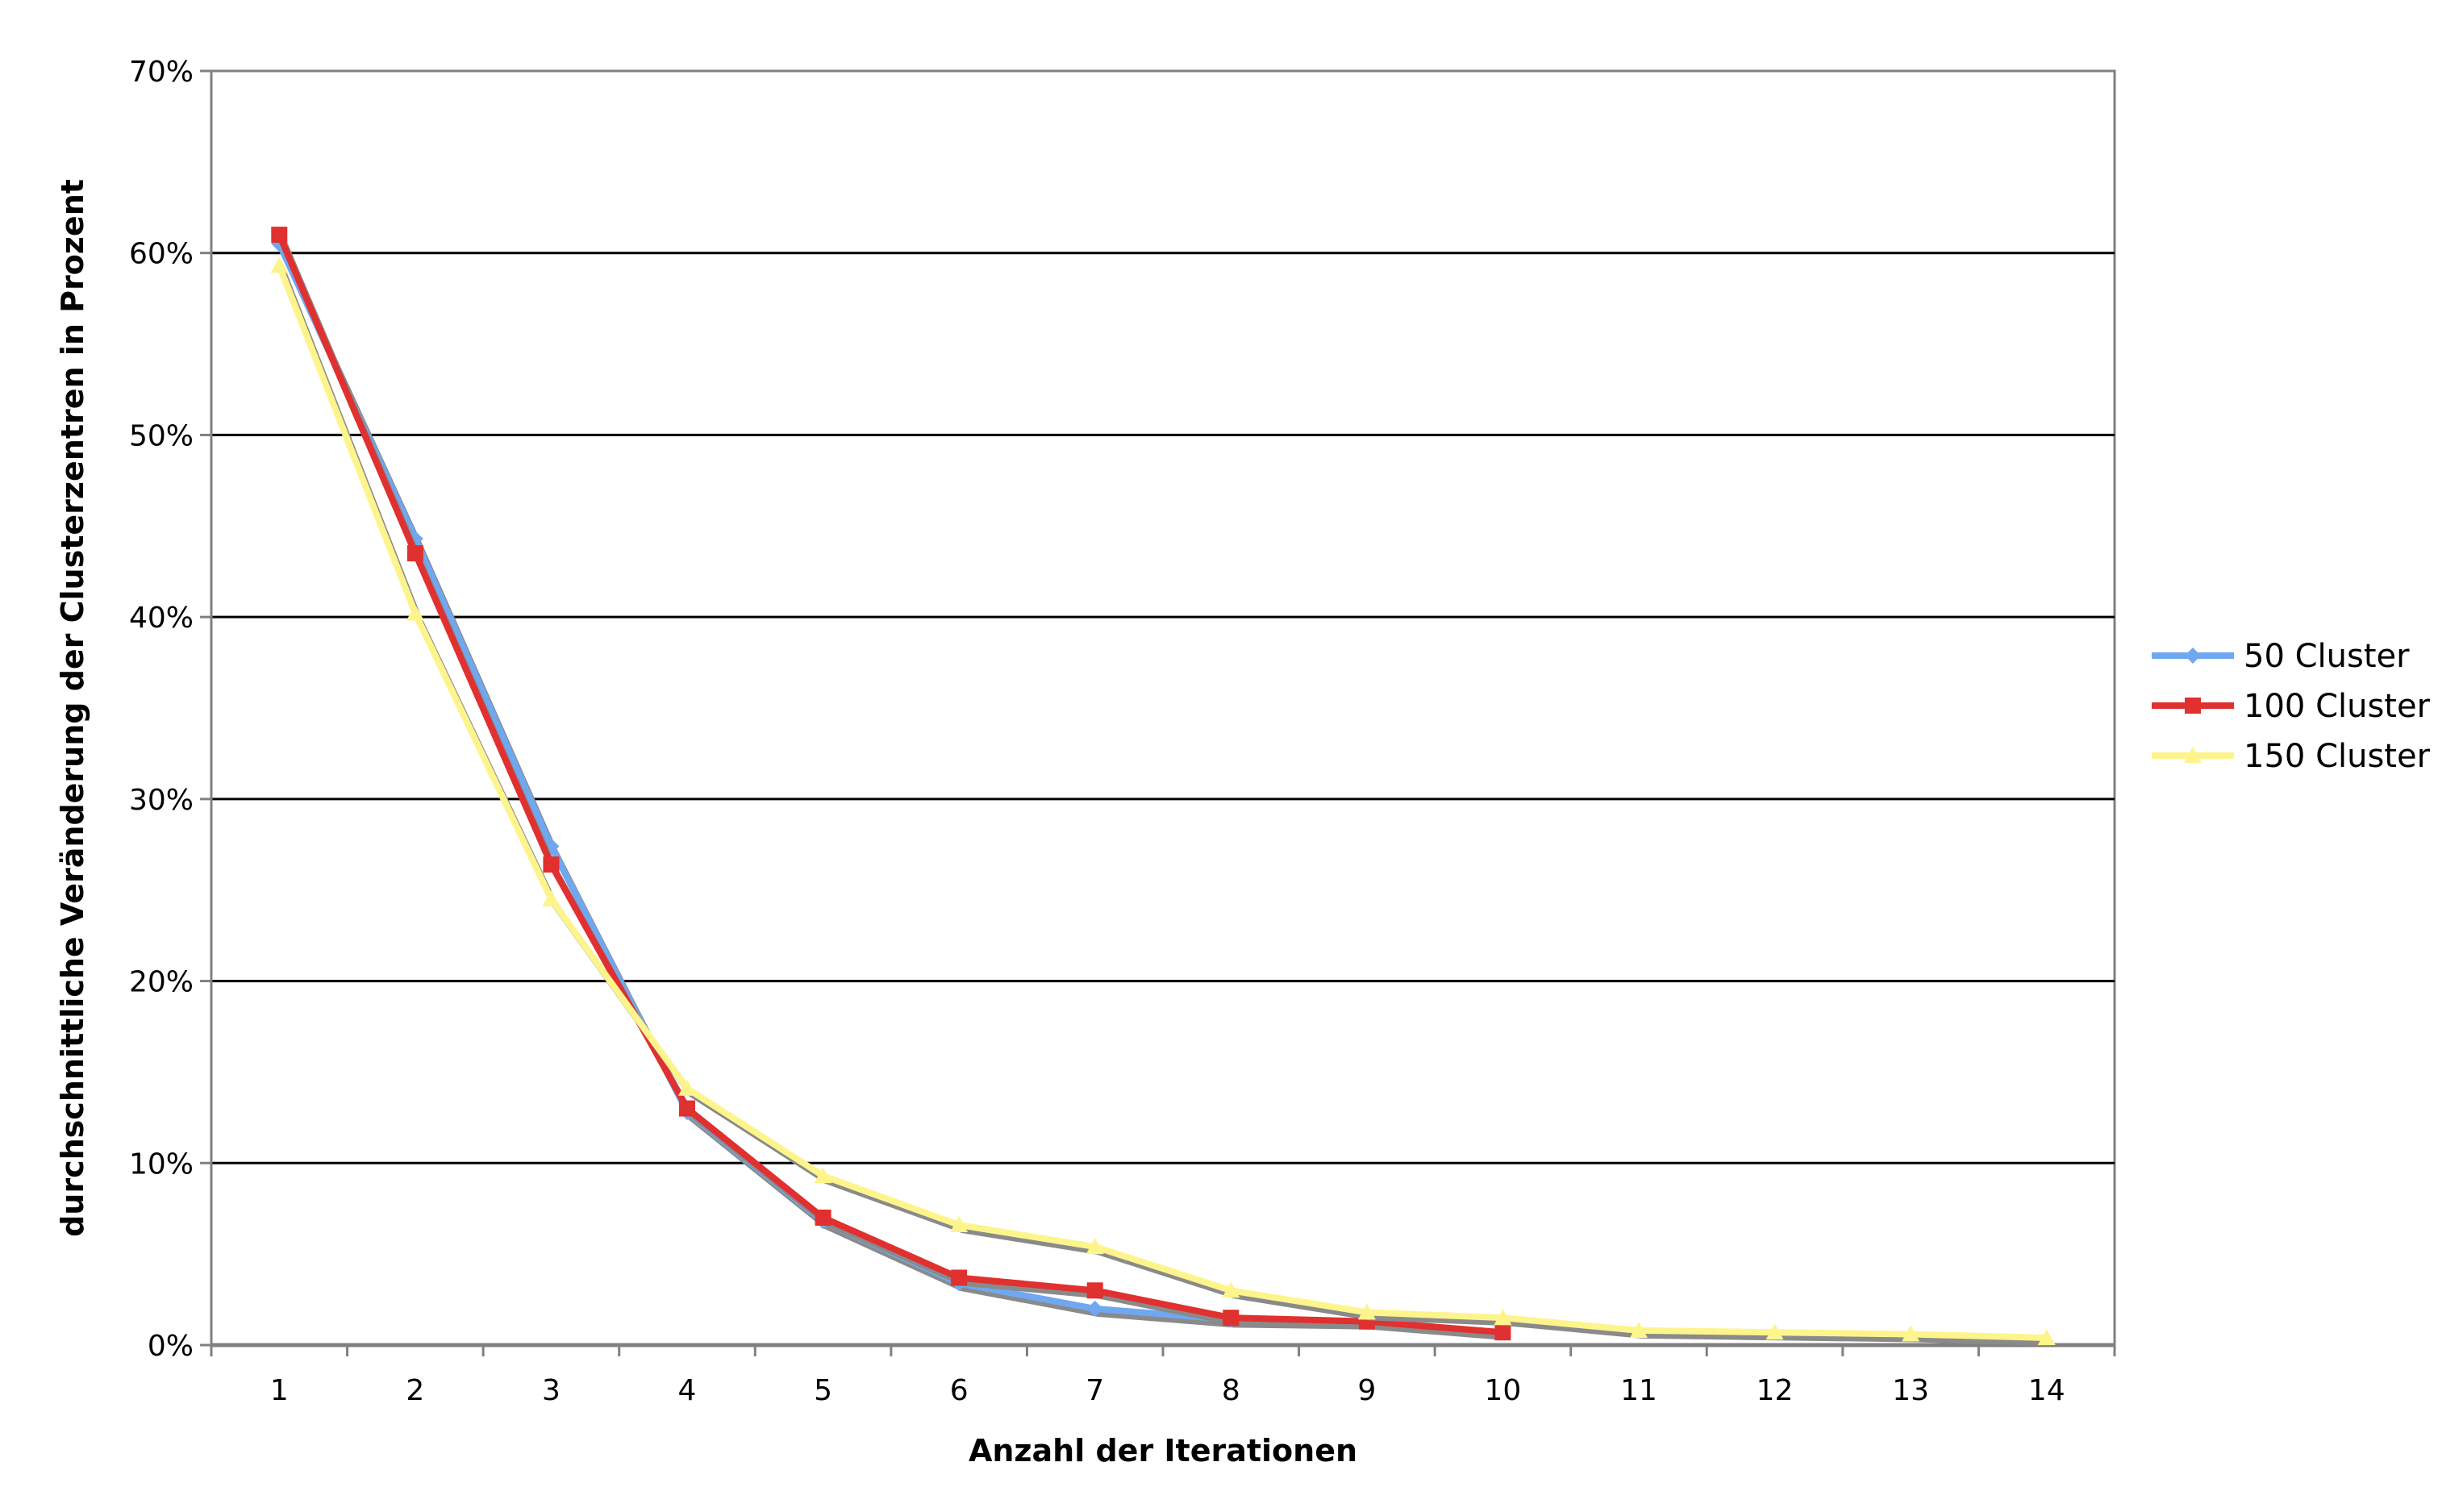 The width and height of the screenshot is (2463, 1512). I want to click on y-tick-label: 10%, so click(161, 1164).